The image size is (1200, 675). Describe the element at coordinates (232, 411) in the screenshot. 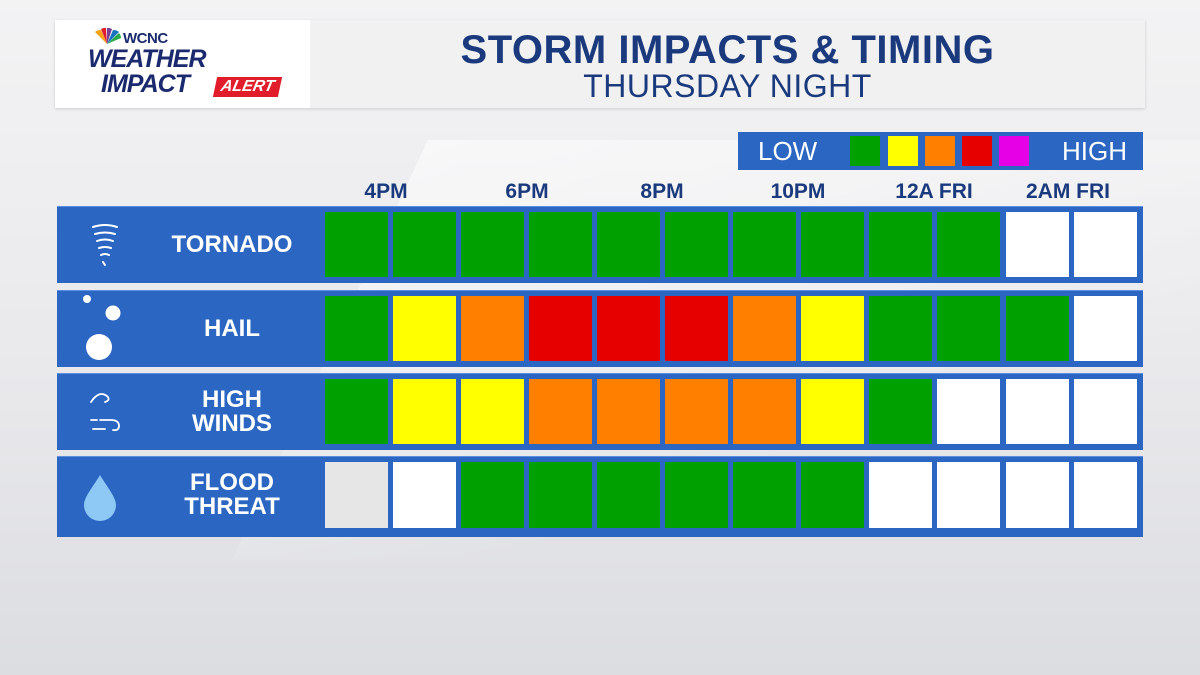

I see `row-label: HIGH WINDS` at that location.